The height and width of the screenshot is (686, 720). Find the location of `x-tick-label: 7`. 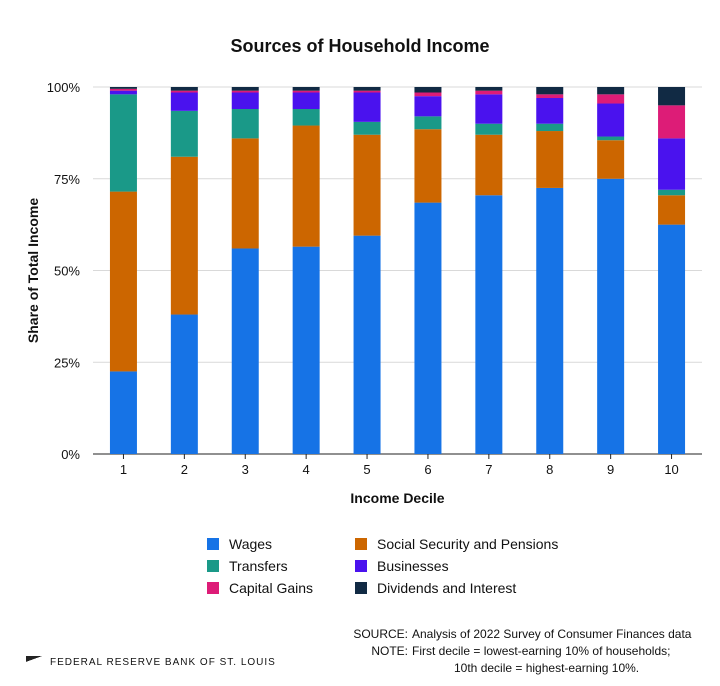

x-tick-label: 7 is located at coordinates (488, 469).